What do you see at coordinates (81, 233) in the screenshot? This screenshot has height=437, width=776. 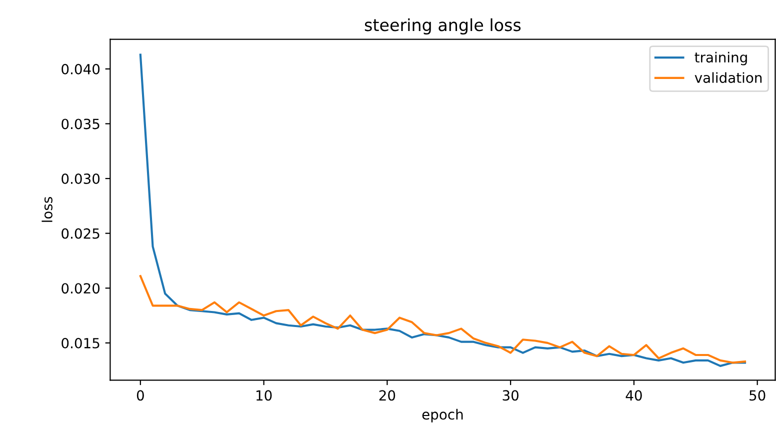 I see `y-tick-label: 0.025` at bounding box center [81, 233].